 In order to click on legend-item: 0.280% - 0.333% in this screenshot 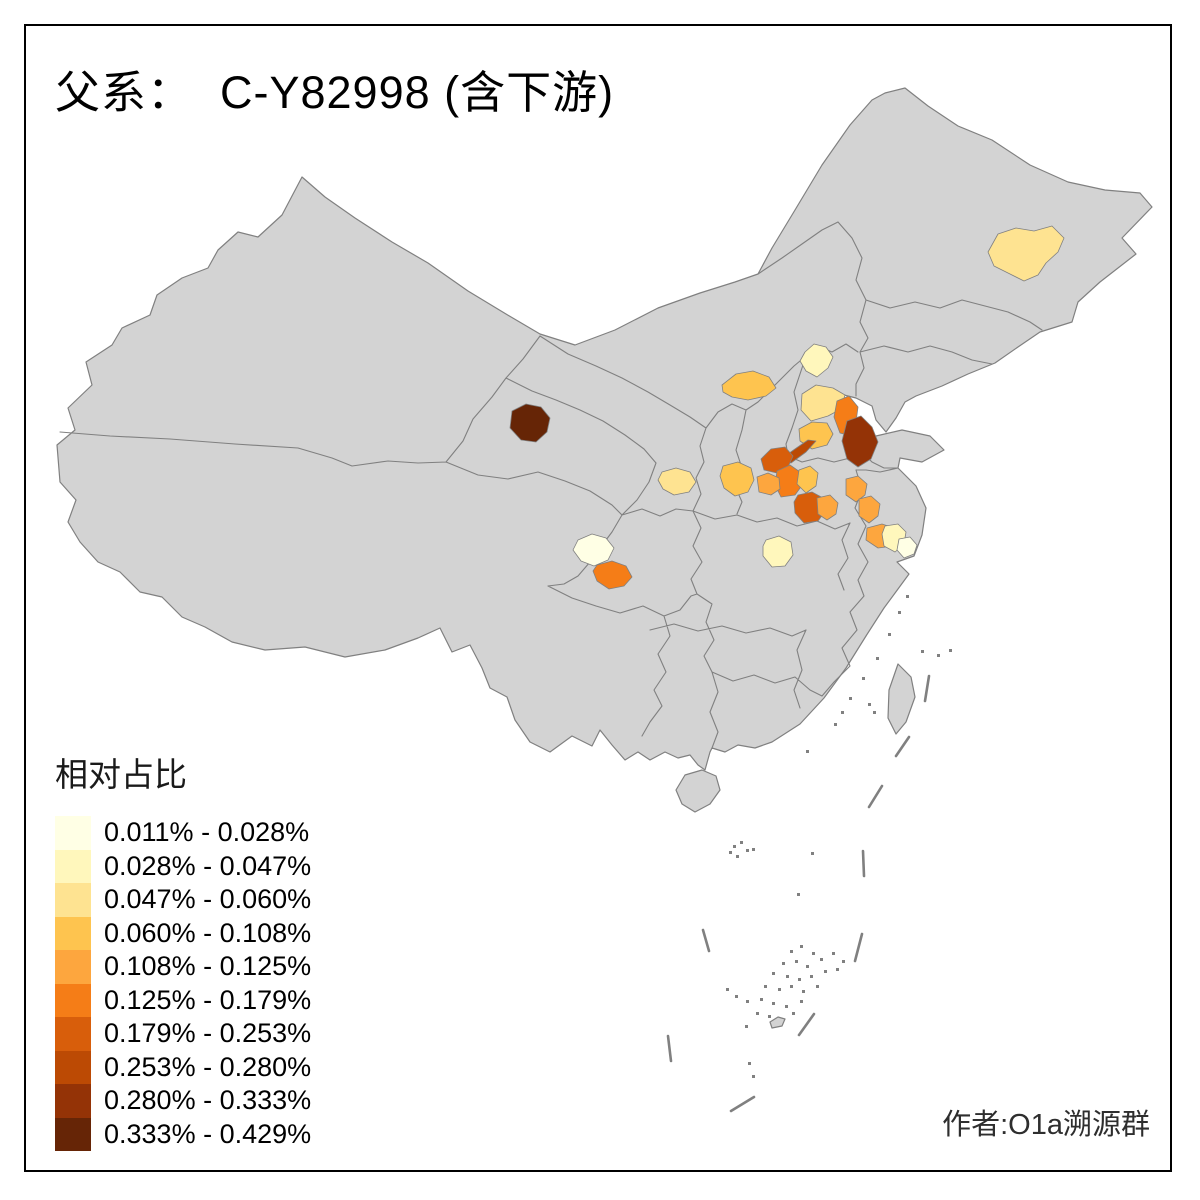, I will do `click(183, 1101)`.